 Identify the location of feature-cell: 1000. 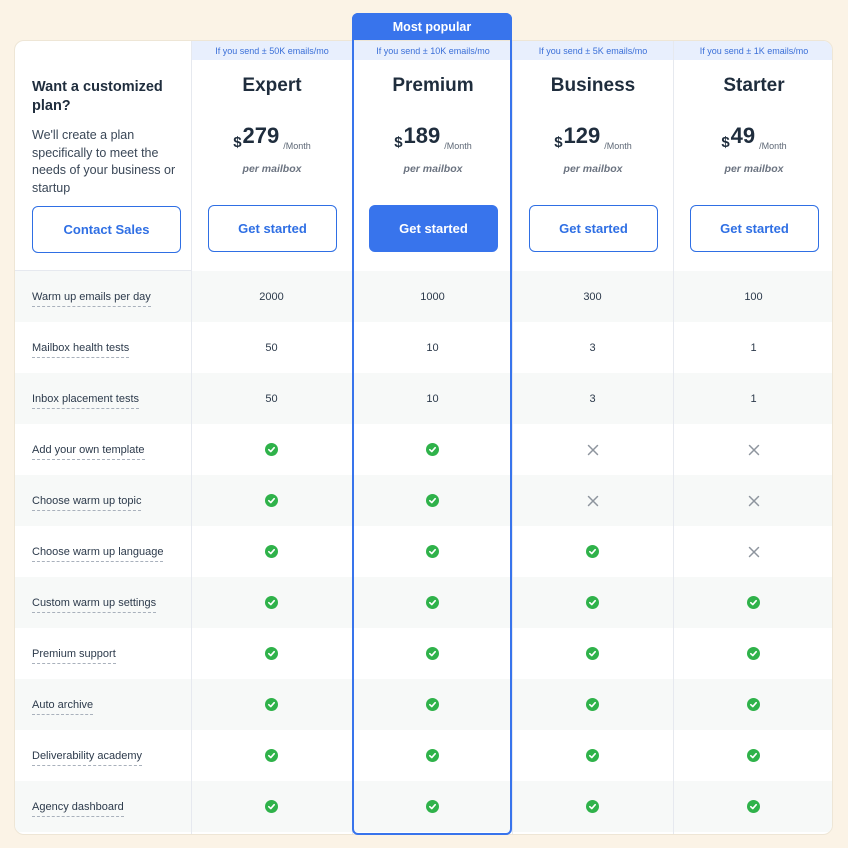
(432, 296).